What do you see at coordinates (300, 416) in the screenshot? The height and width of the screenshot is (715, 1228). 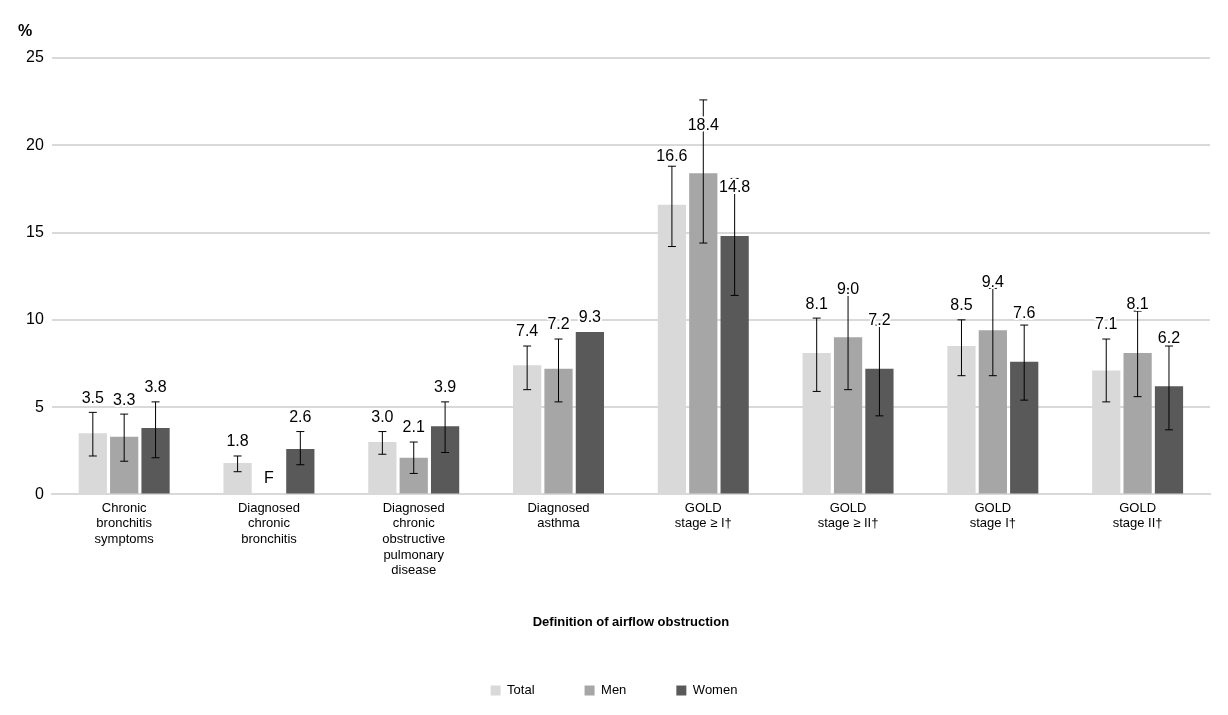 I see `data-label: 2.6` at bounding box center [300, 416].